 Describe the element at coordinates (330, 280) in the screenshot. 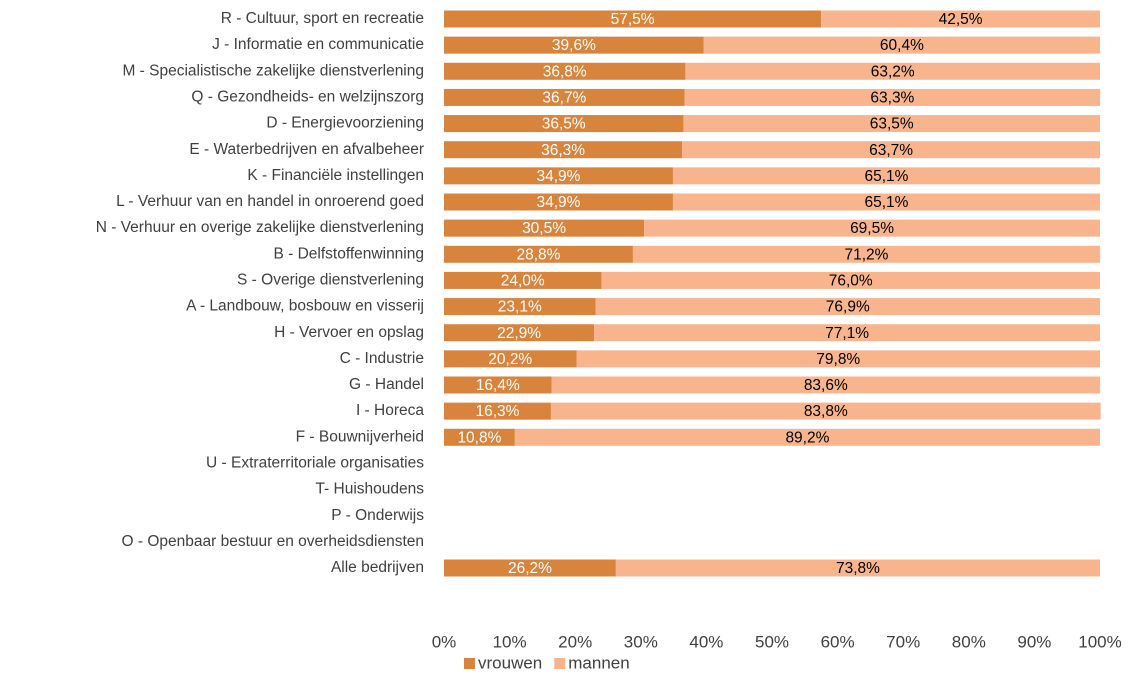

I see `y-tick-label: S - Overige dienstverlening` at that location.